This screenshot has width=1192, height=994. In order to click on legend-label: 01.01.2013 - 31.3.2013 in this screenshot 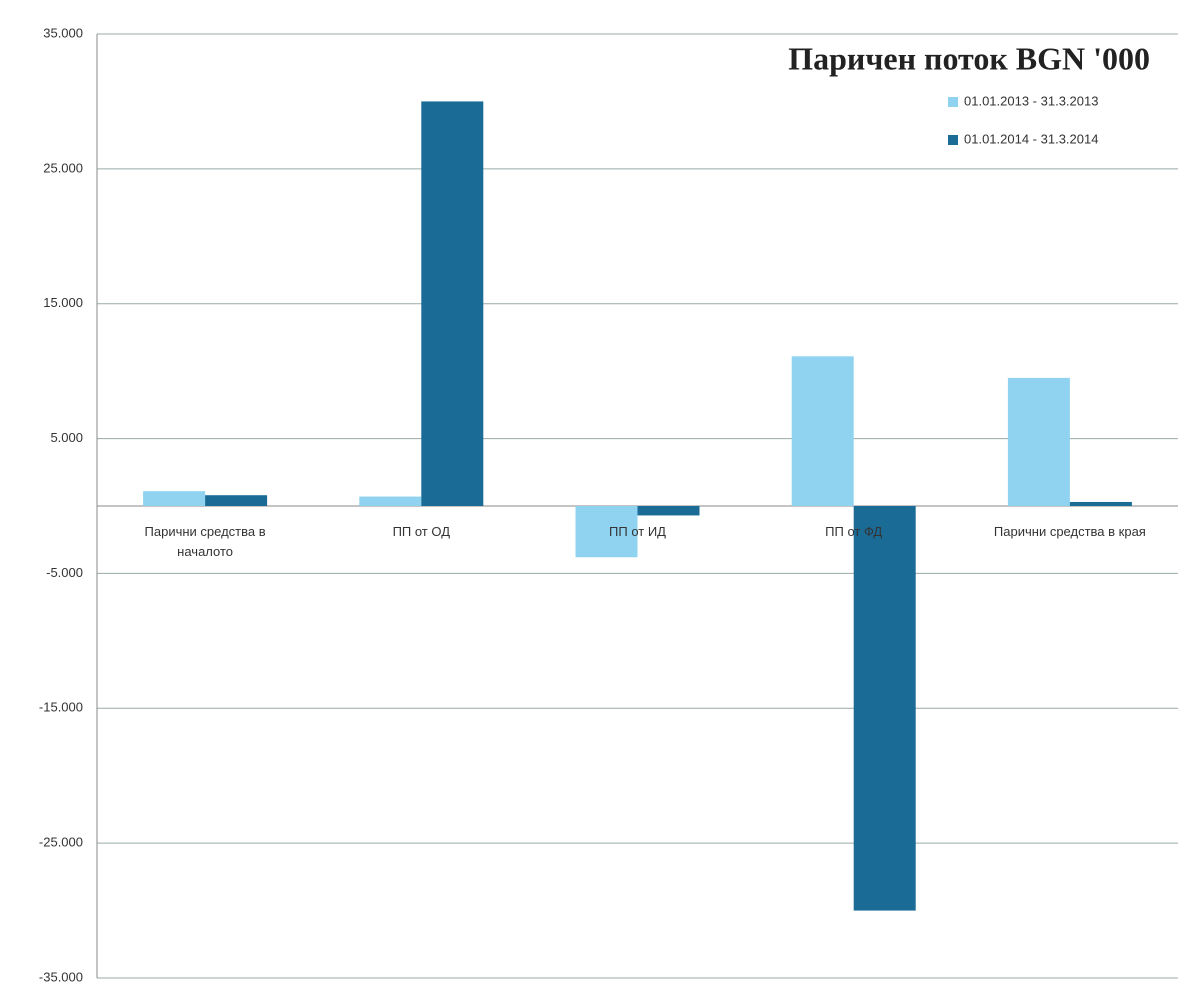, I will do `click(1031, 100)`.